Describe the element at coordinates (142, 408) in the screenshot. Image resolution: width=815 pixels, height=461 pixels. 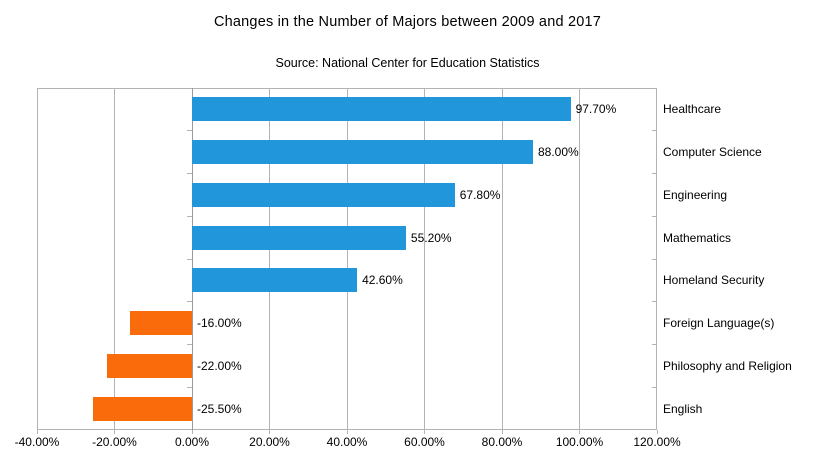
I see `bar-english` at that location.